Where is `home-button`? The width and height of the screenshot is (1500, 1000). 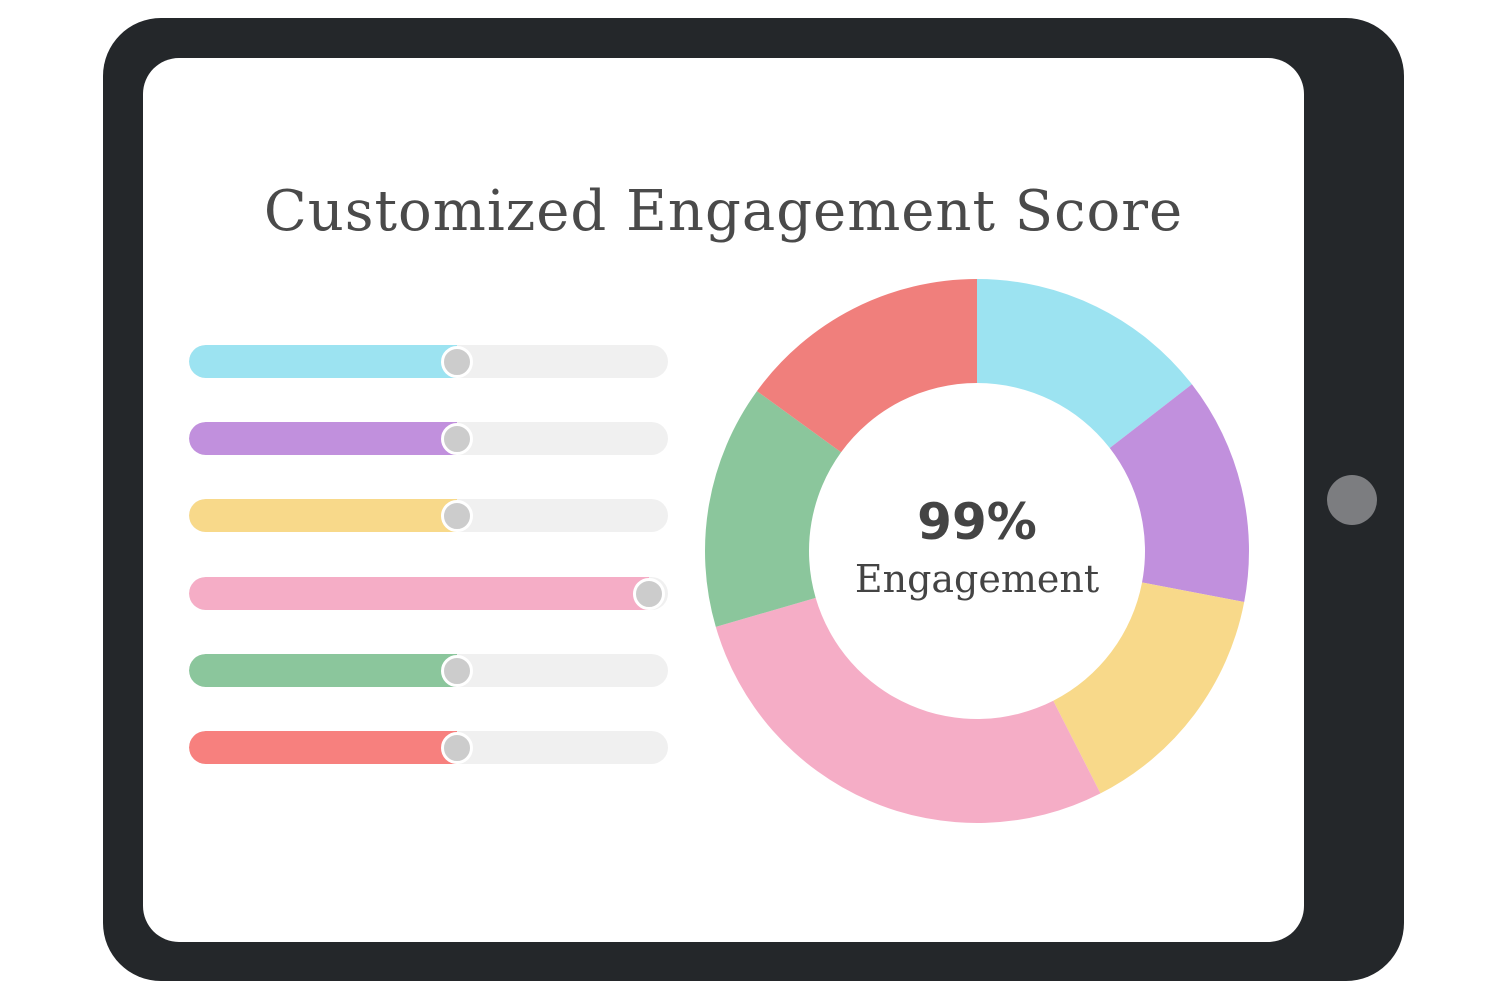
home-button is located at coordinates (1352, 500).